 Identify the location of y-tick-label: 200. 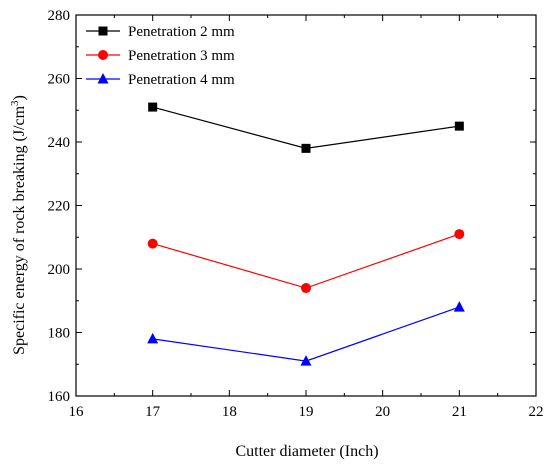
(59, 270).